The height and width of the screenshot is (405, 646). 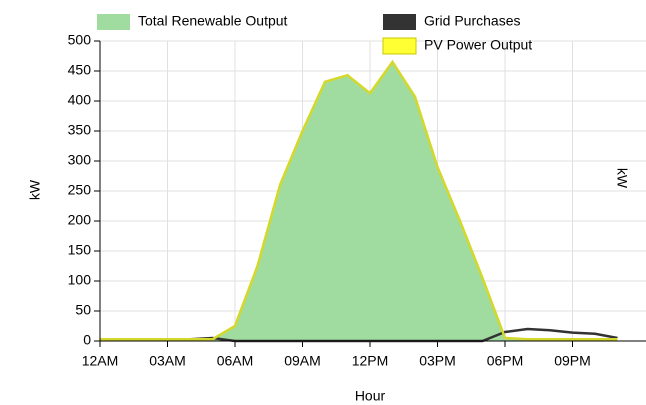 I want to click on y-tick-label: 300, so click(x=80, y=160).